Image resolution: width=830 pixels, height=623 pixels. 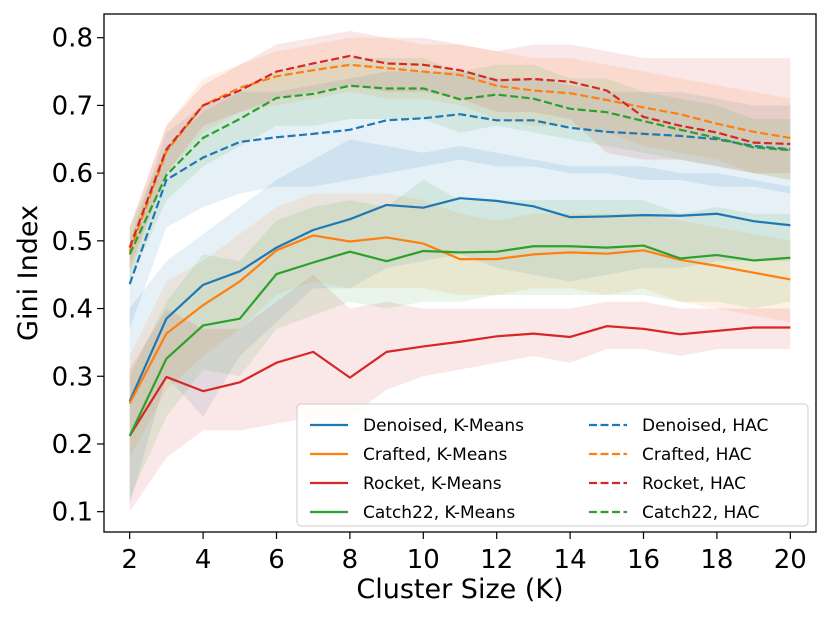 What do you see at coordinates (28, 273) in the screenshot?
I see `y-axis-label: Gini Index` at bounding box center [28, 273].